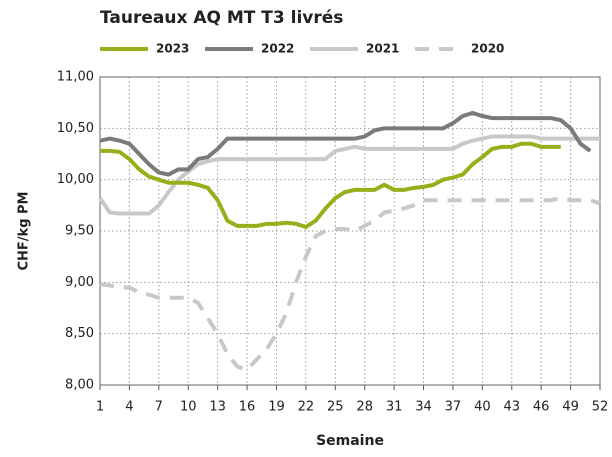 The image size is (612, 457). What do you see at coordinates (306, 407) in the screenshot?
I see `x-tick-label: 22` at bounding box center [306, 407].